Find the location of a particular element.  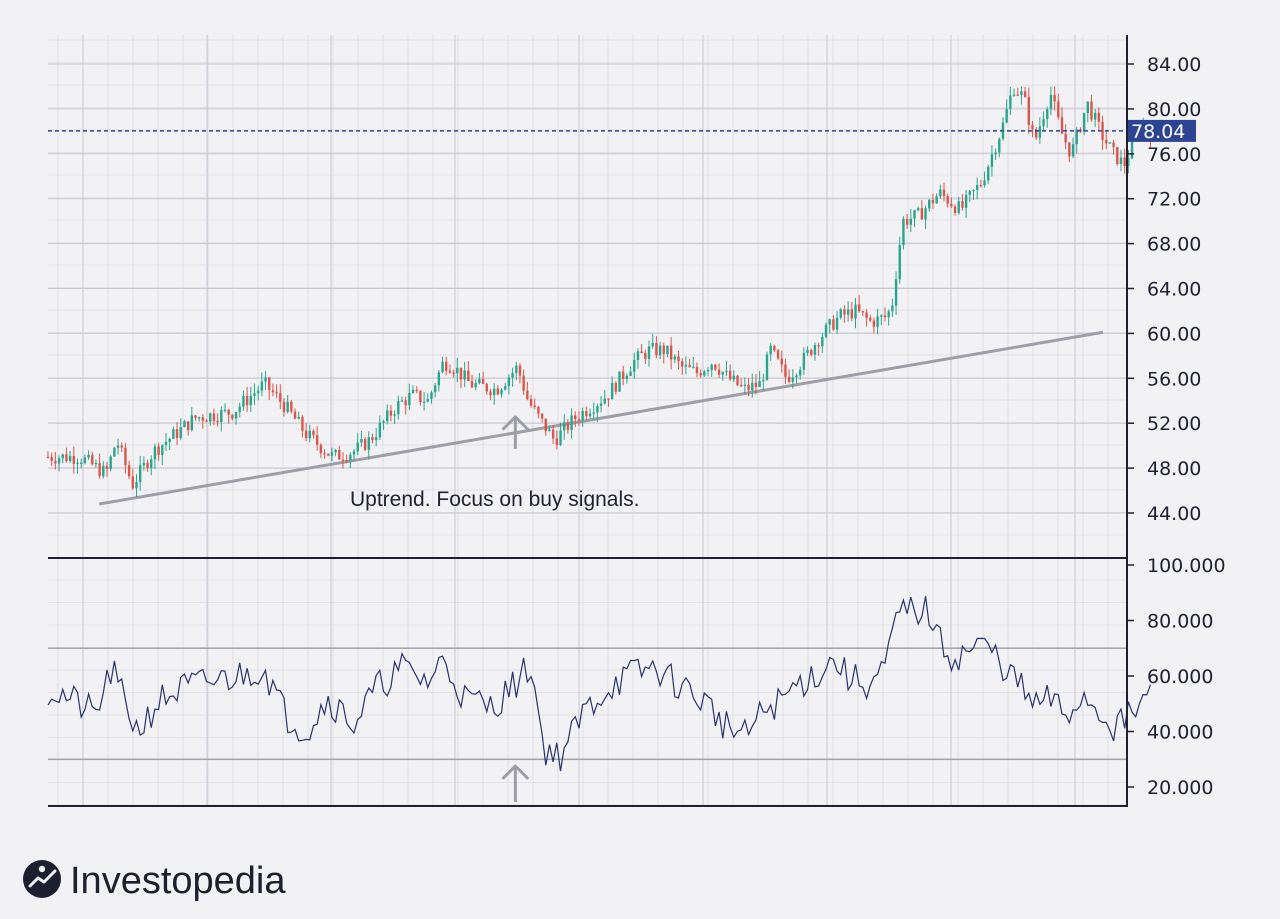

investopedia-logo-icon is located at coordinates (42, 879).